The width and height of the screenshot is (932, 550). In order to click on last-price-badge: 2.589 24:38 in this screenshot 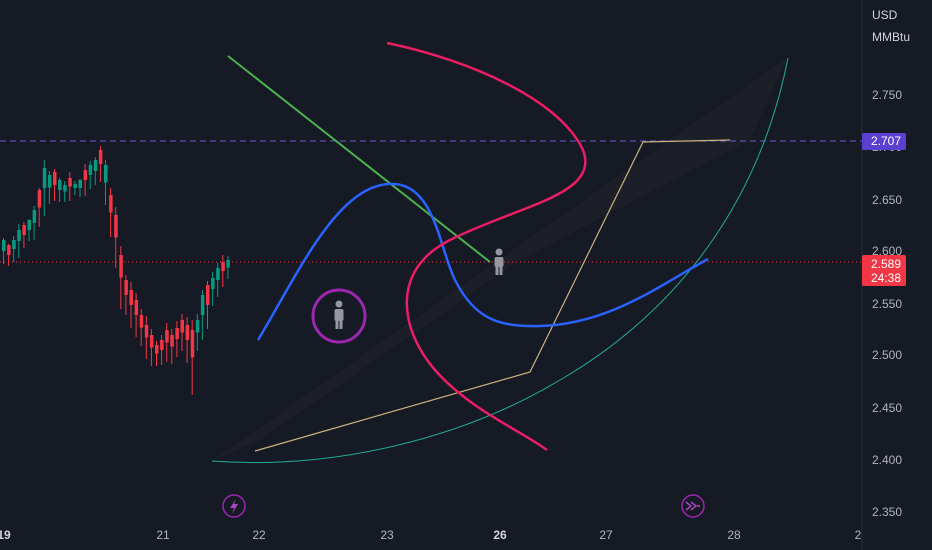, I will do `click(884, 270)`.